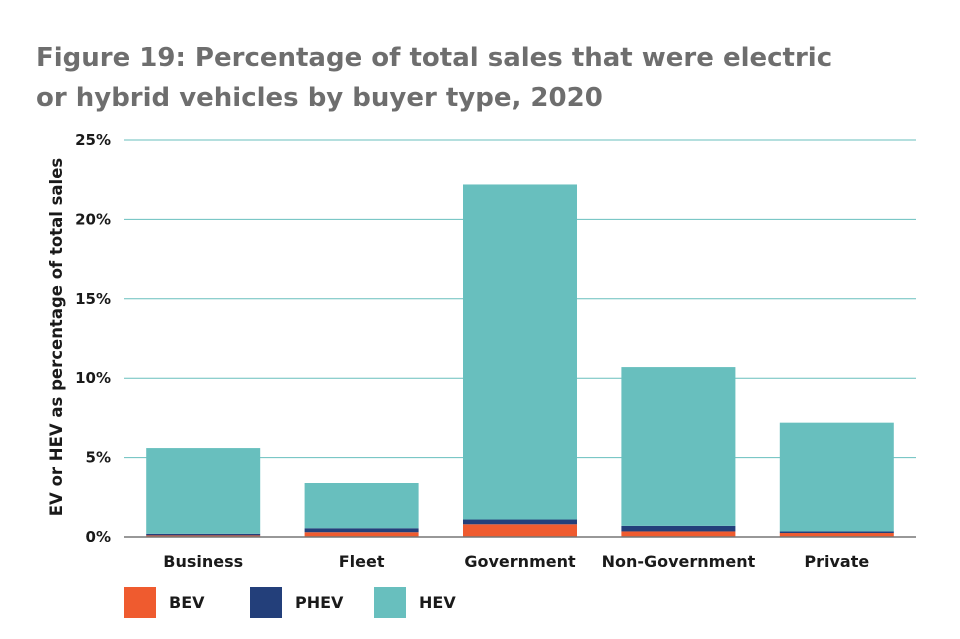  Describe the element at coordinates (93, 219) in the screenshot. I see `y-tick-label: 20%` at that location.